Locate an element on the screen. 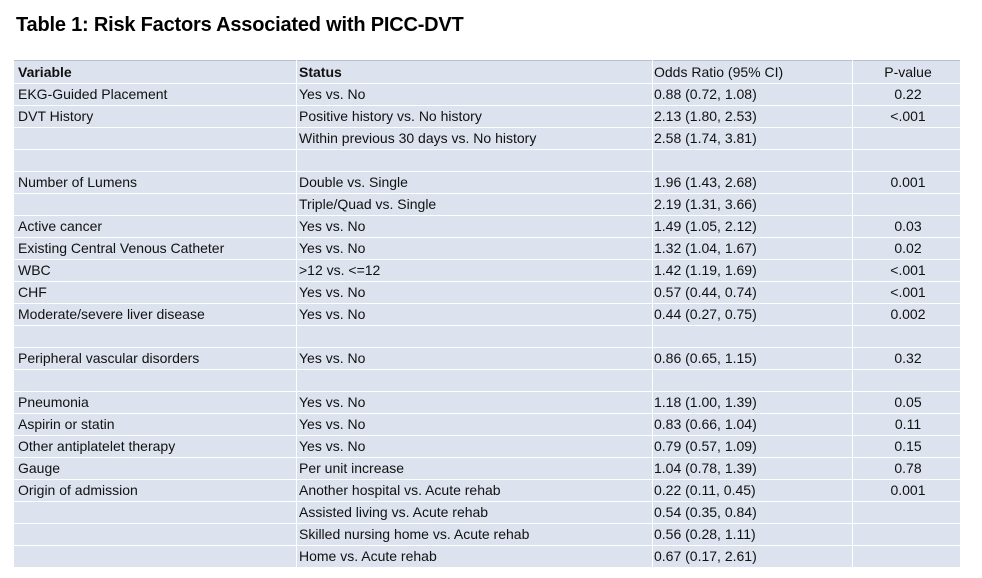  cell-variable: EKG-Guided Placement is located at coordinates (93, 94).